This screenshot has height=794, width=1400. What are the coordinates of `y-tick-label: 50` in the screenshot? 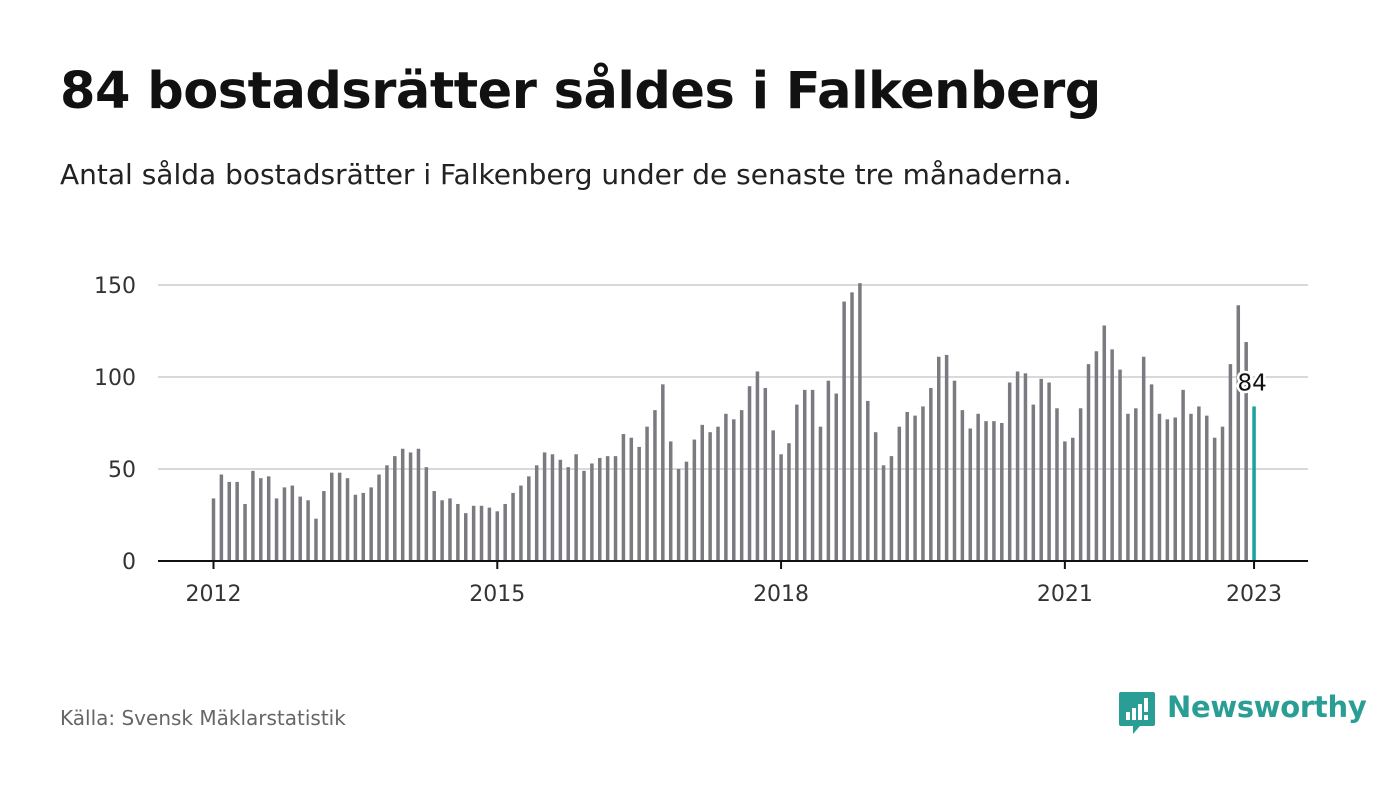 It's located at (122, 470).